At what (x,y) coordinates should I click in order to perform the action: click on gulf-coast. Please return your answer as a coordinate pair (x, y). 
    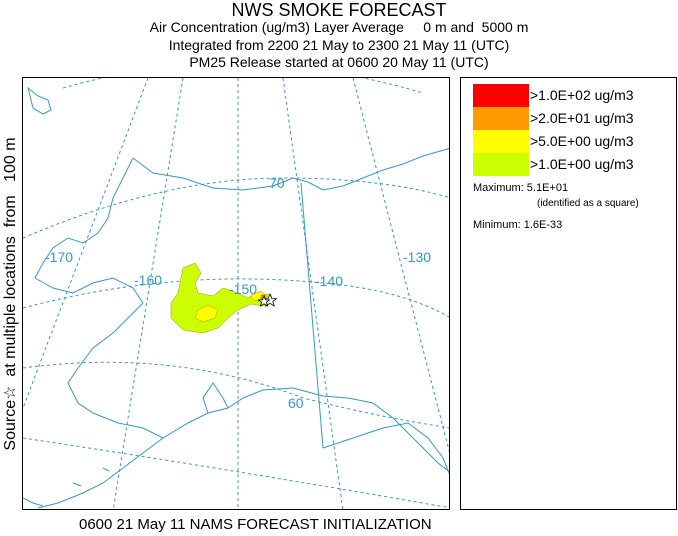
    Looking at the image, I should click on (305, 430).